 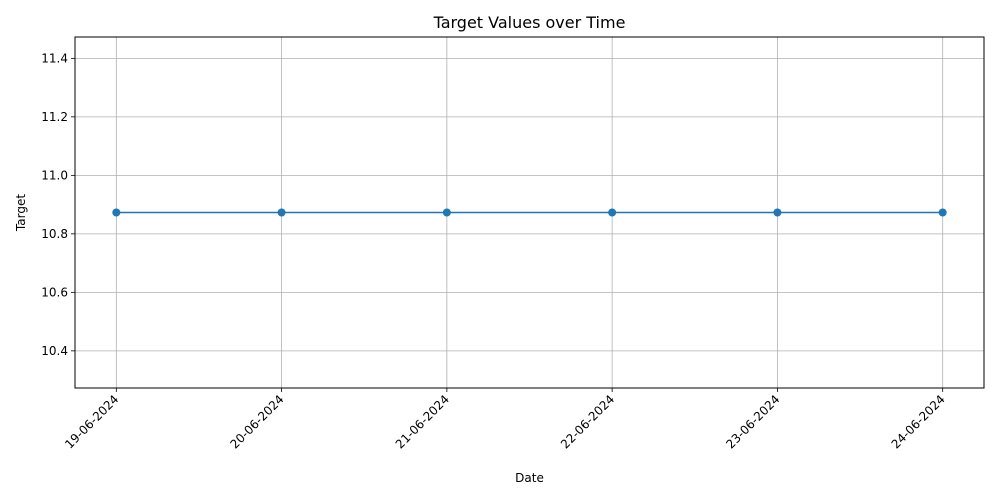 What do you see at coordinates (54, 117) in the screenshot?
I see `y-tick-label: 11.2` at bounding box center [54, 117].